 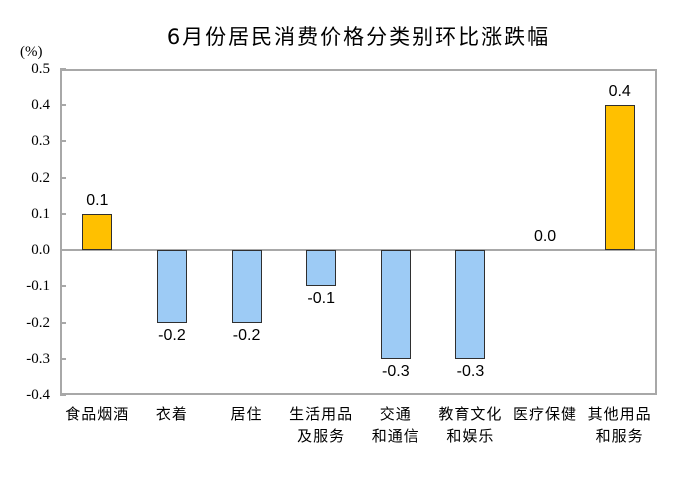 I want to click on bar-value-label: 0.0, so click(x=545, y=237).